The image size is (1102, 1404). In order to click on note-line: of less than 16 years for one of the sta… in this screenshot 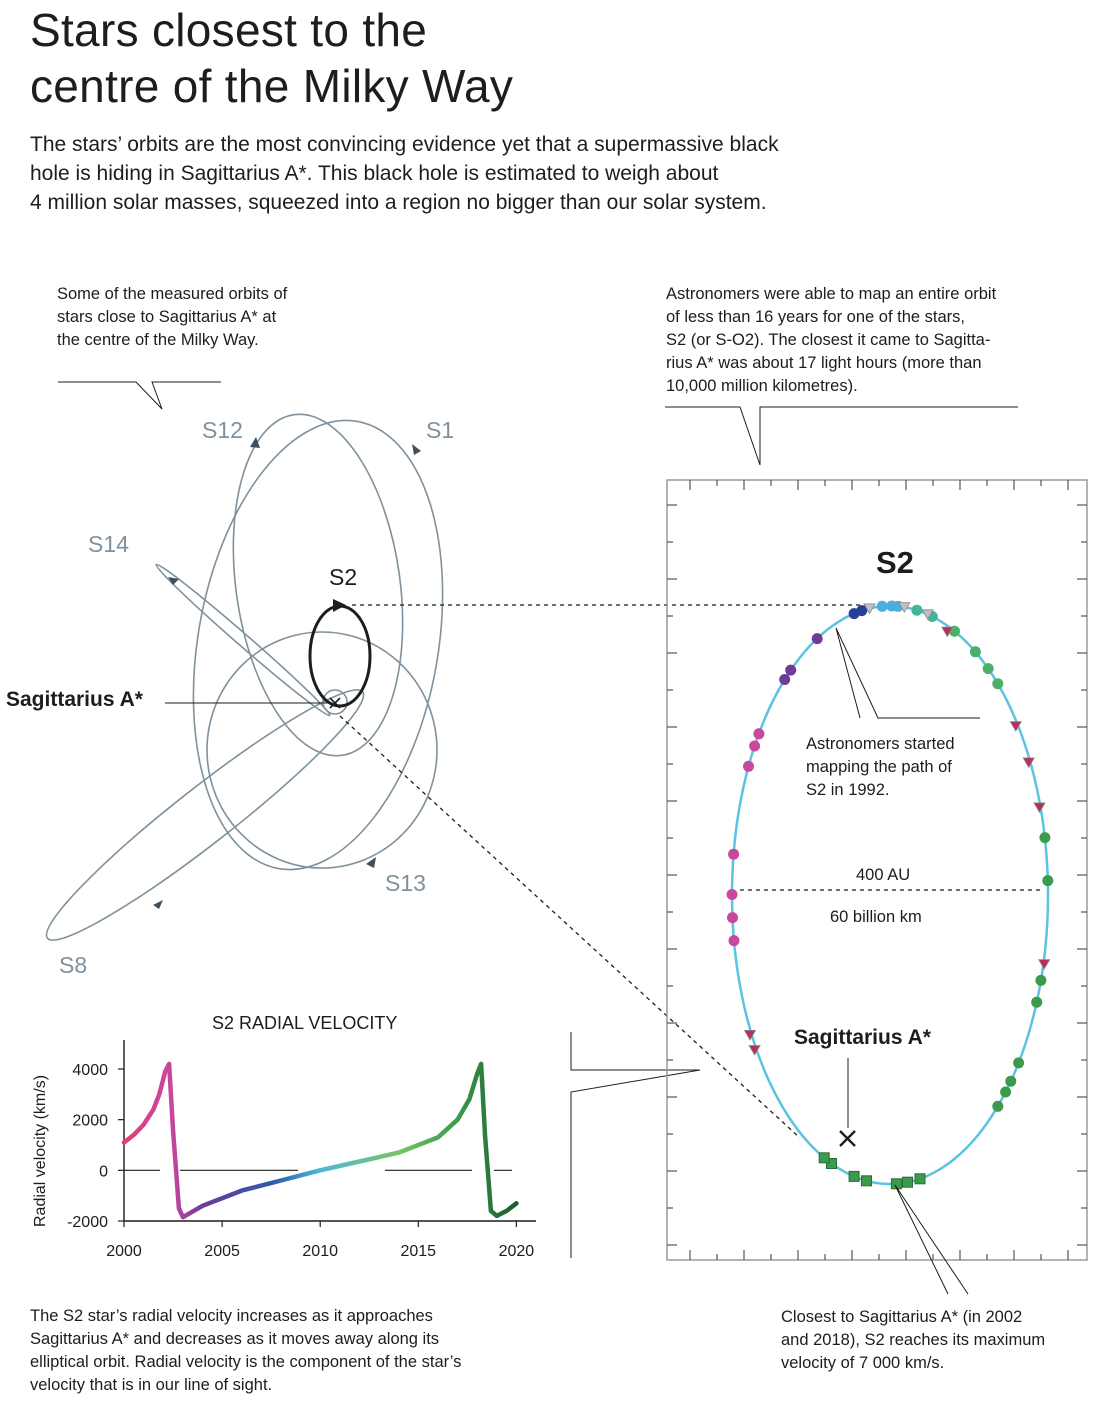, I will do `click(815, 317)`.